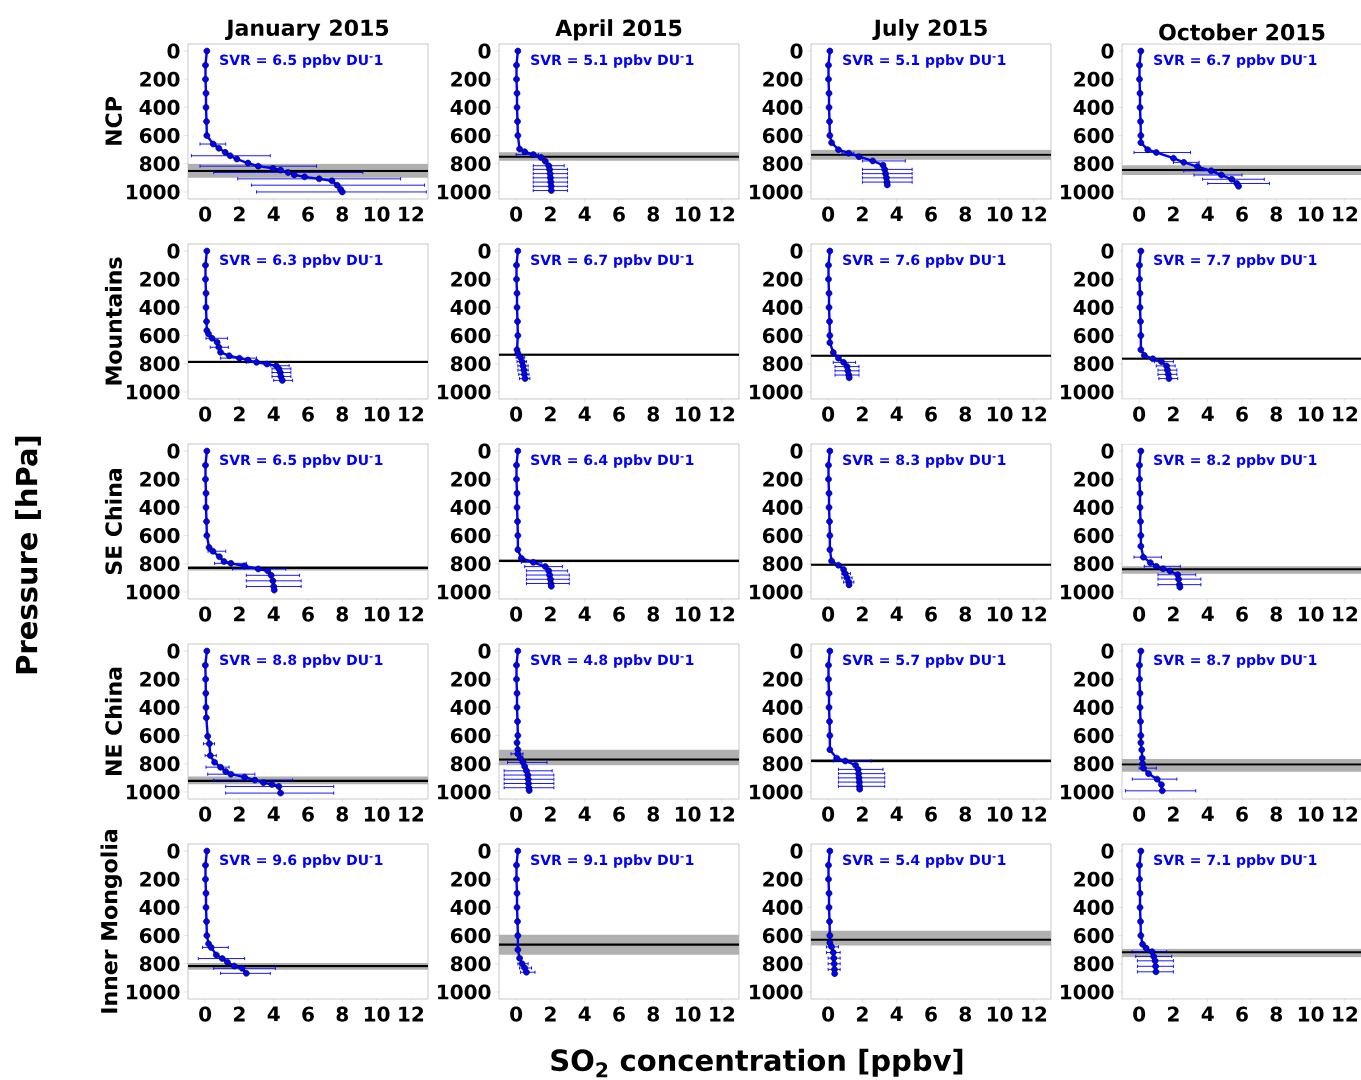 This screenshot has height=1080, width=1361. I want to click on annotation: SVR = 5.7 ppbv DU$^{-}$1, so click(924, 661).